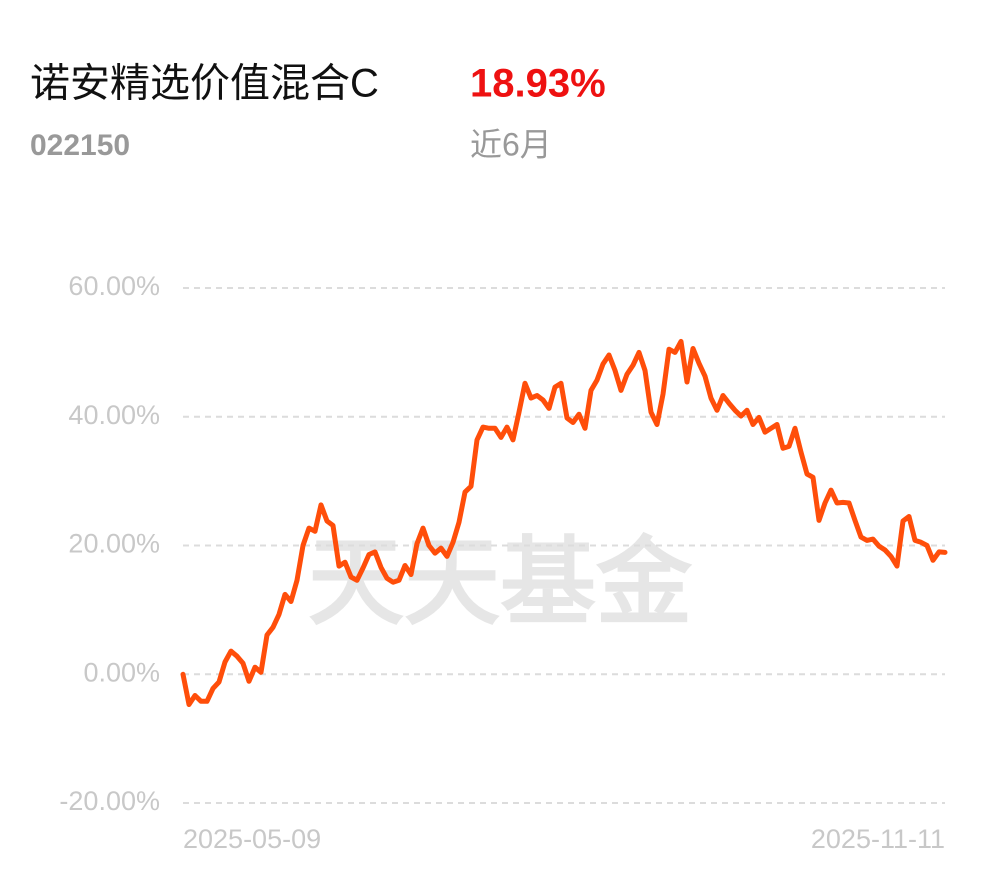  Describe the element at coordinates (511, 144) in the screenshot. I see `period-label: 近6月` at that location.